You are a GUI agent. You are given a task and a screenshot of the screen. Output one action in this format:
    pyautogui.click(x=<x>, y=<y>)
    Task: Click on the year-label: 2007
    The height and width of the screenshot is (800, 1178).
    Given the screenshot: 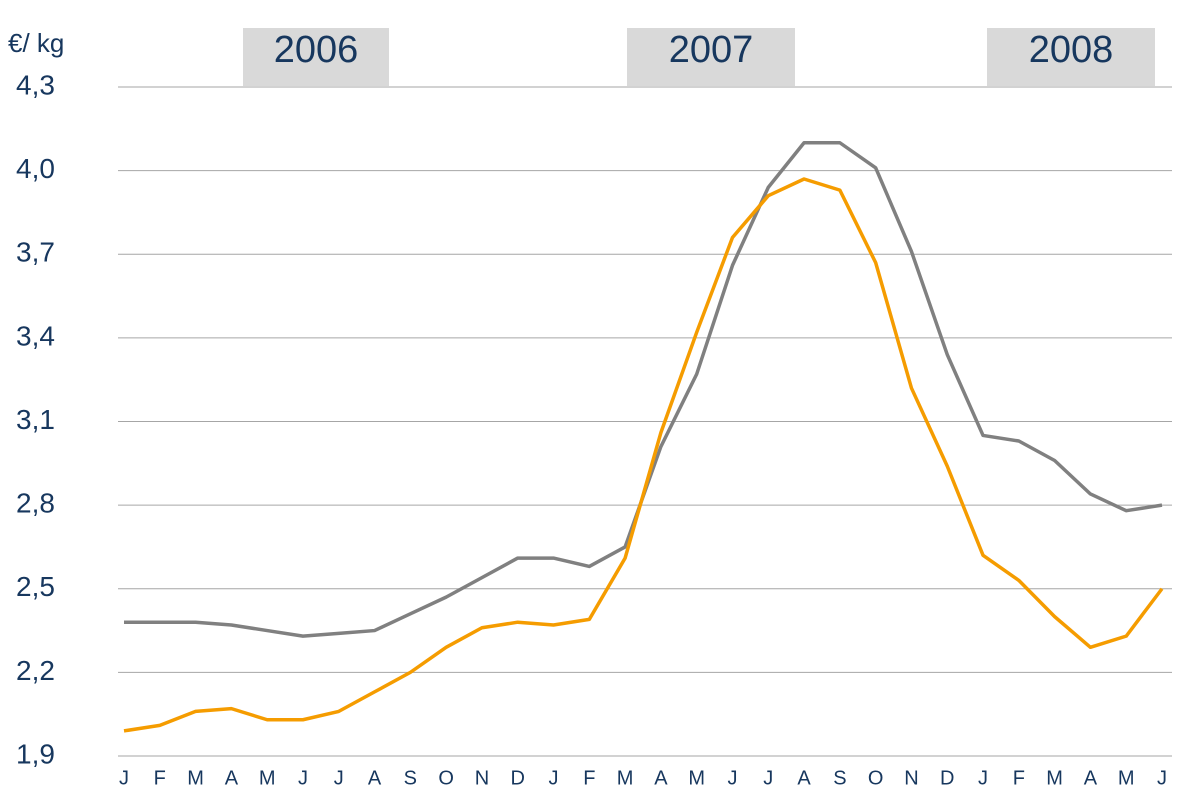 What is the action you would take?
    pyautogui.click(x=711, y=50)
    